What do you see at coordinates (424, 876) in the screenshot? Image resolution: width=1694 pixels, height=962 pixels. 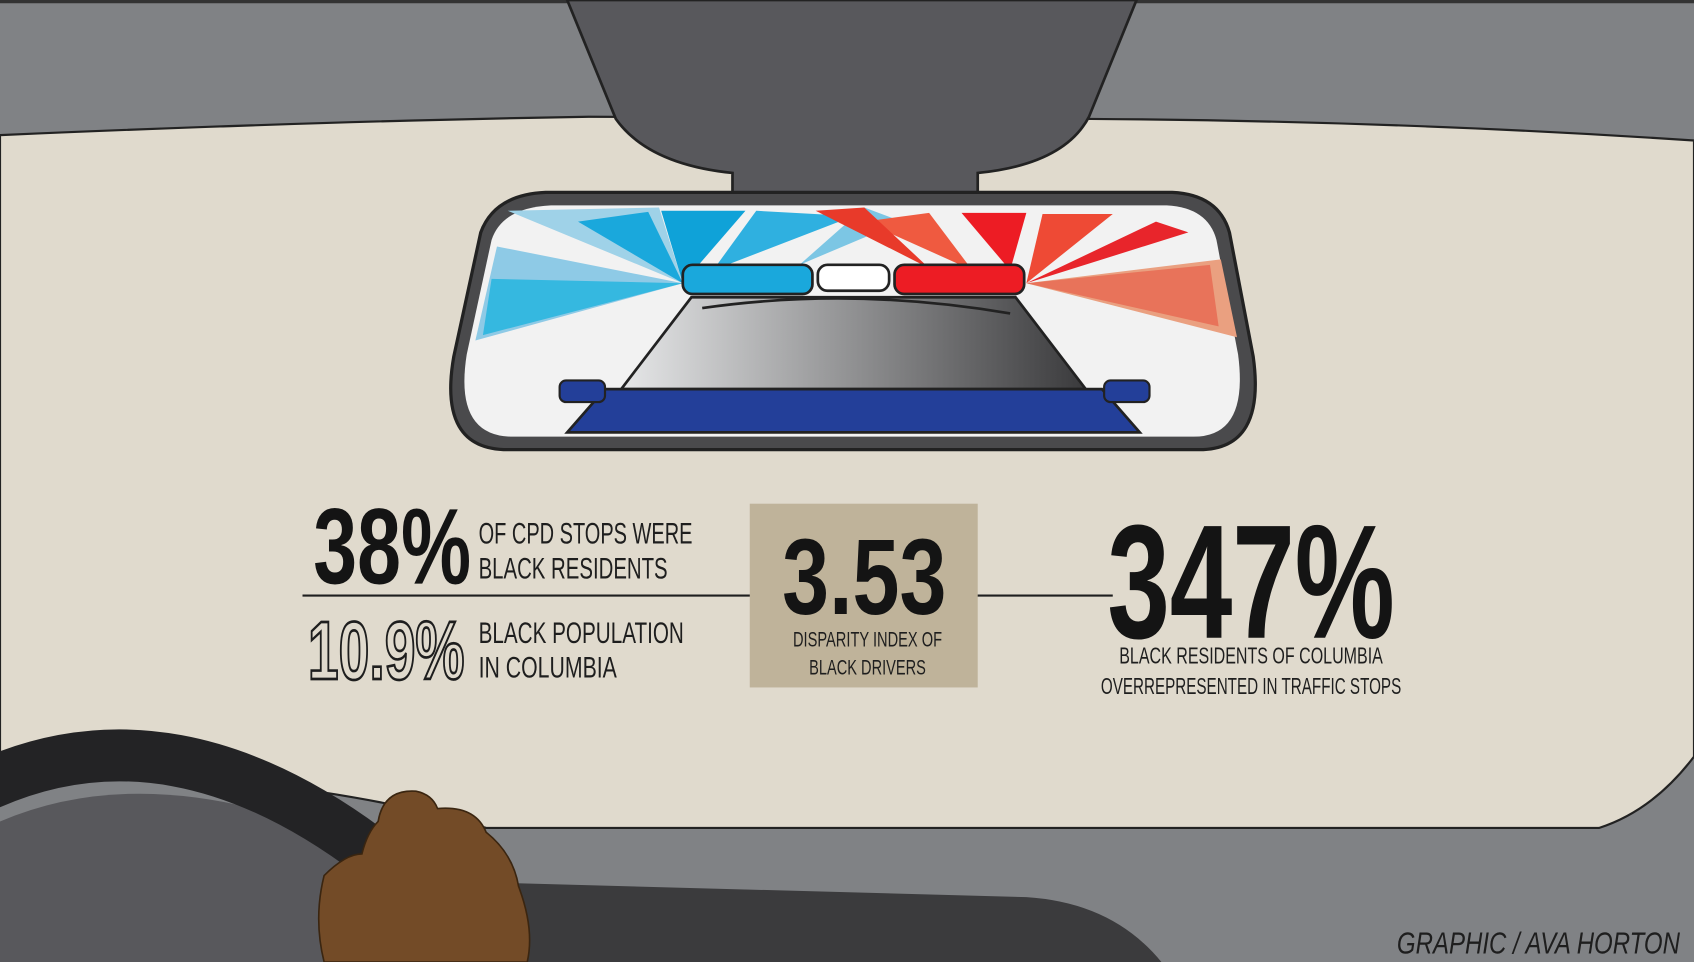 I see `hand` at bounding box center [424, 876].